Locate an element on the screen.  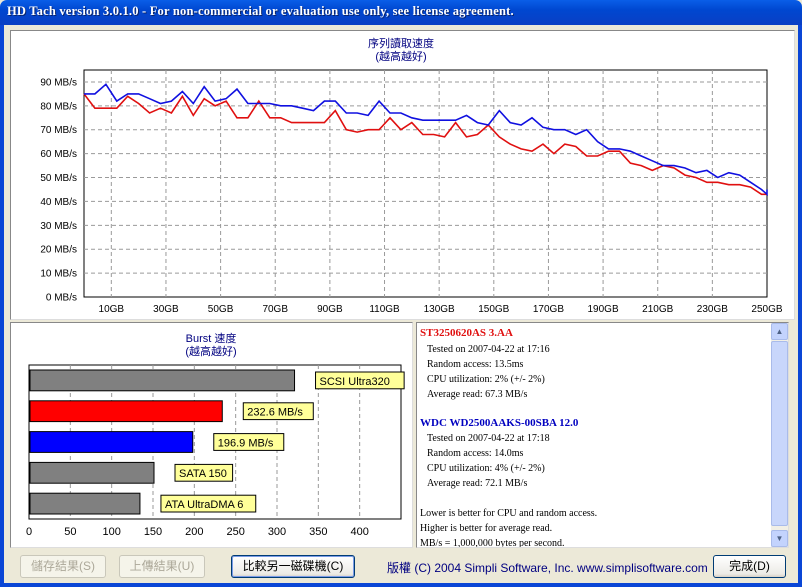
burst-x-tick-label: 250 is located at coordinates (235, 532).